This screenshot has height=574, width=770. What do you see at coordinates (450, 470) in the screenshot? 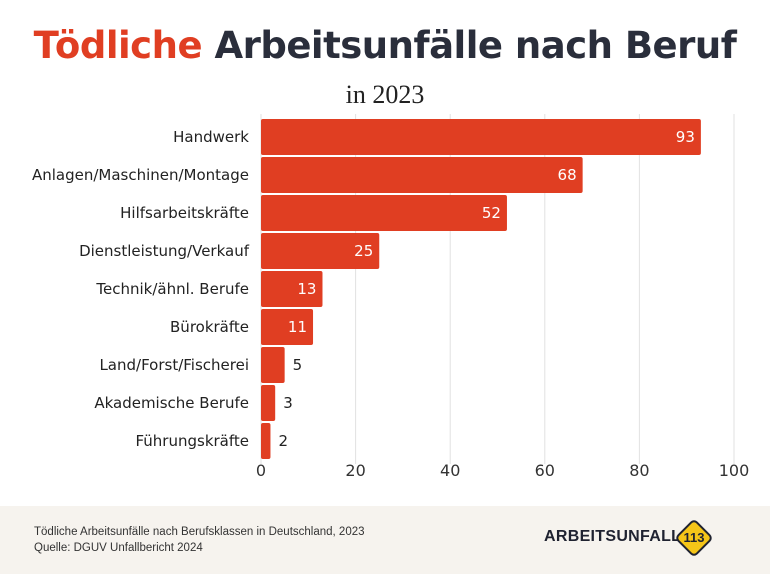
I see `x-tick-label: 40` at bounding box center [450, 470].